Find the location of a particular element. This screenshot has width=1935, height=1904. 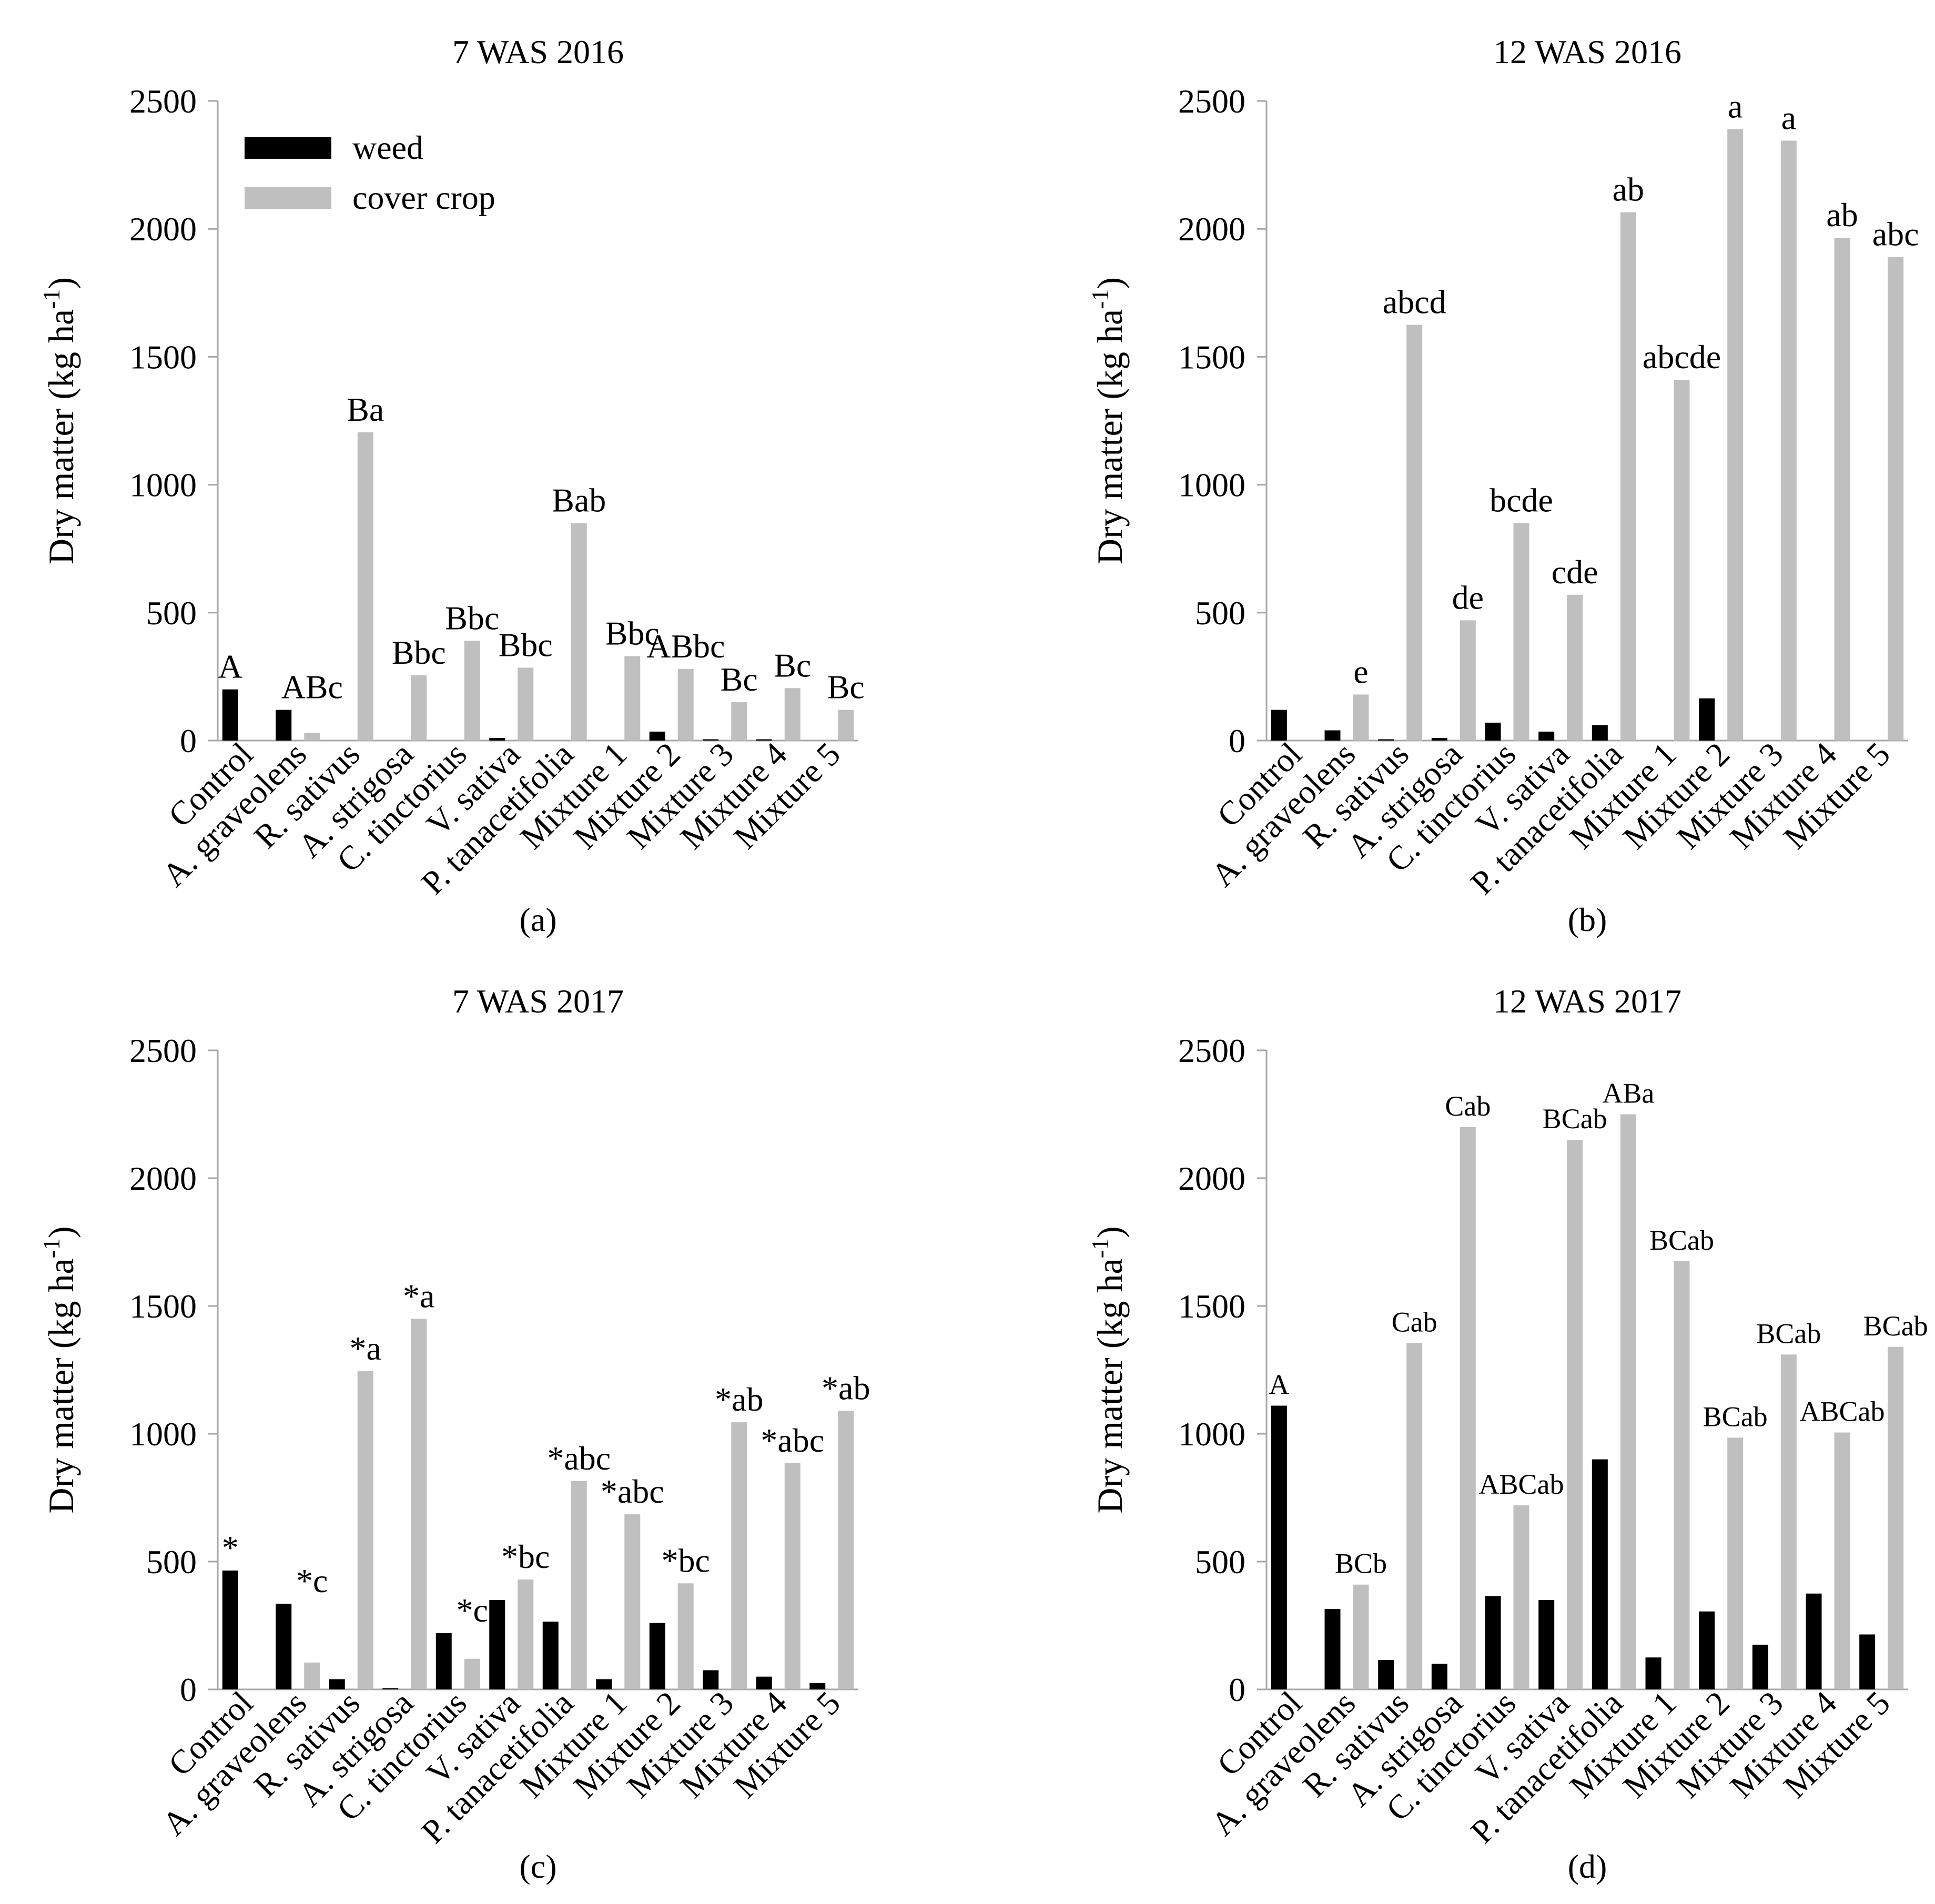

significance-label: abcde is located at coordinates (1682, 357).